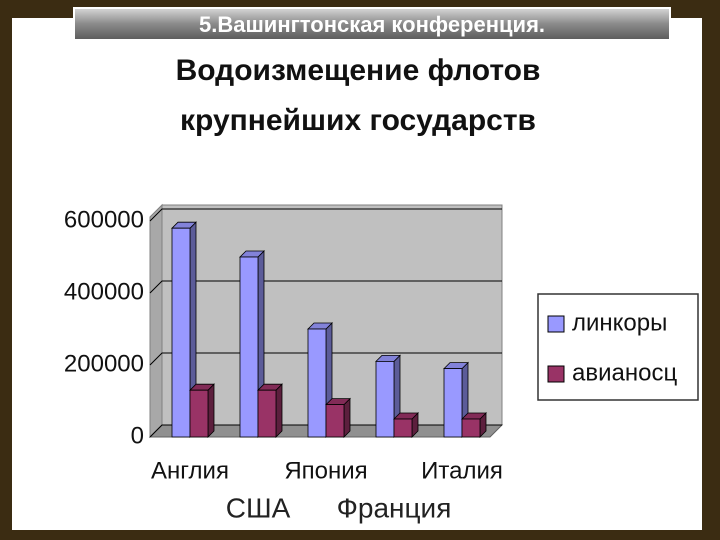 This screenshot has width=720, height=540. Describe the element at coordinates (624, 372) in the screenshot. I see `legend-label: авианосц` at that location.